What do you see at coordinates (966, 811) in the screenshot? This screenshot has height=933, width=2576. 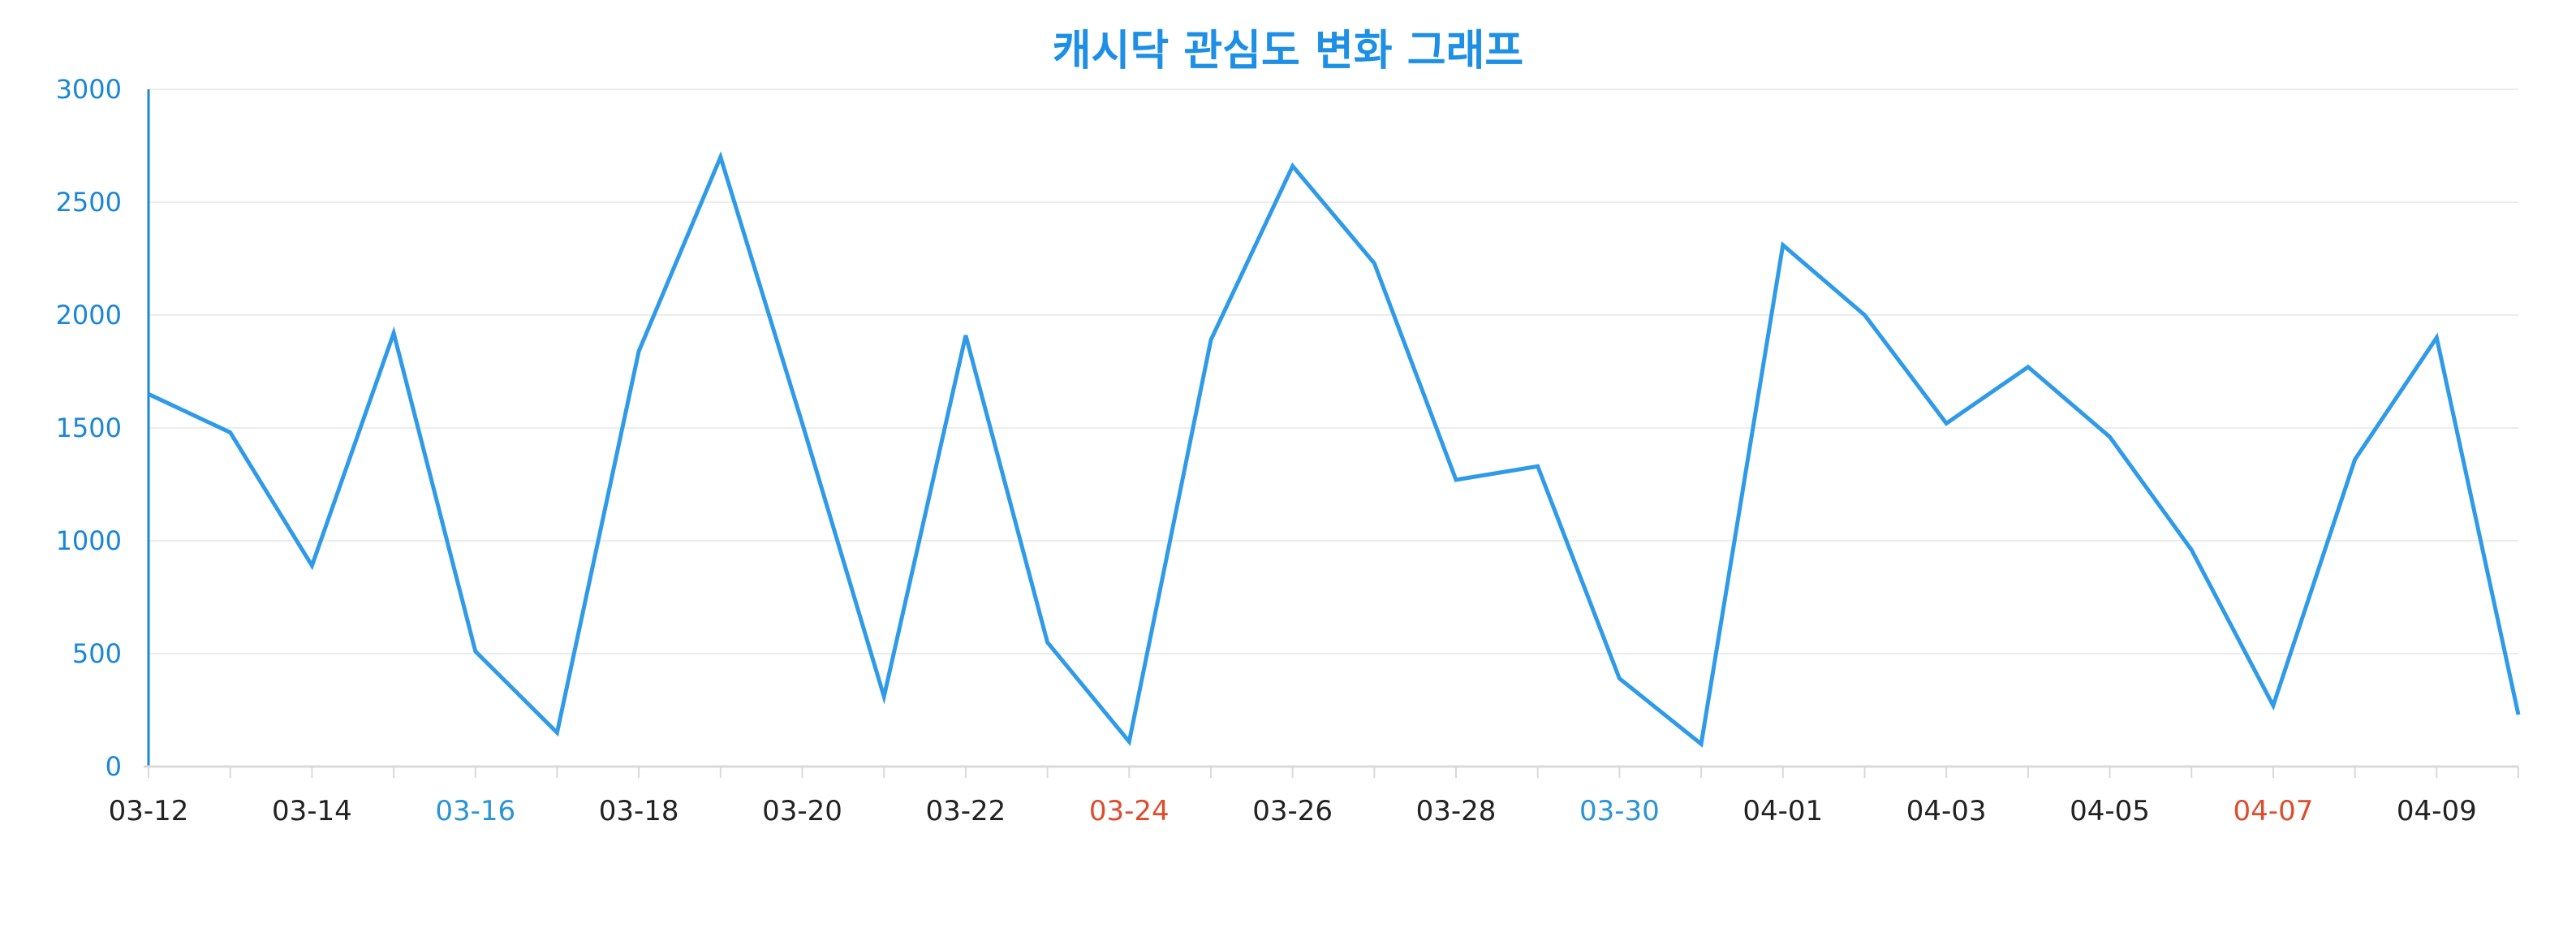 I see `x-tick-label: 03-22` at bounding box center [966, 811].